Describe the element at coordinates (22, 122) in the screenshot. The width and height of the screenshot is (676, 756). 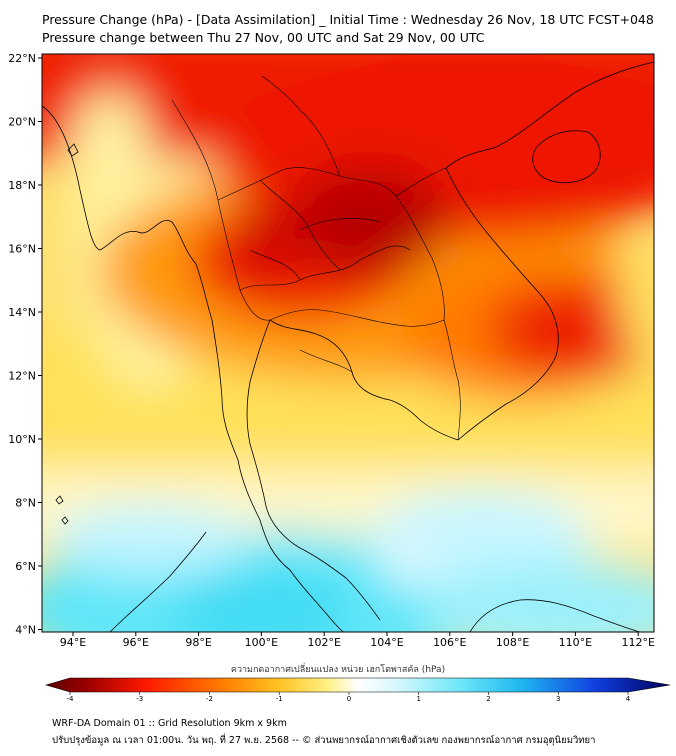
I see `lat-label: 20°N` at that location.